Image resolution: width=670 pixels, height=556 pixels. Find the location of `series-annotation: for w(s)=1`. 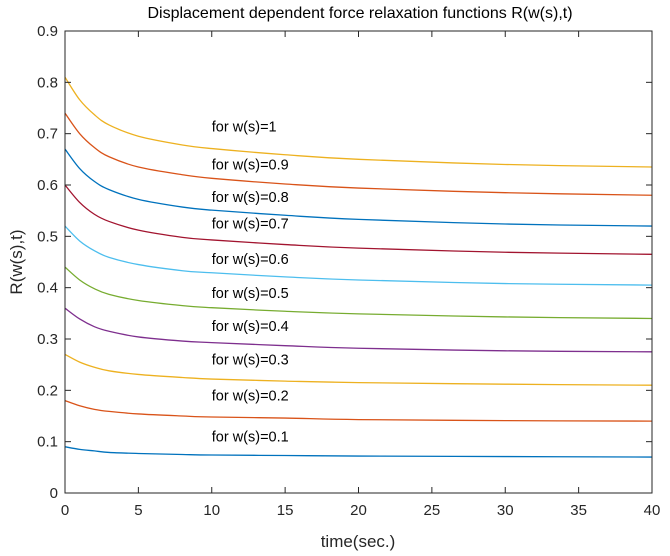

series-annotation: for w(s)=1 is located at coordinates (244, 128).